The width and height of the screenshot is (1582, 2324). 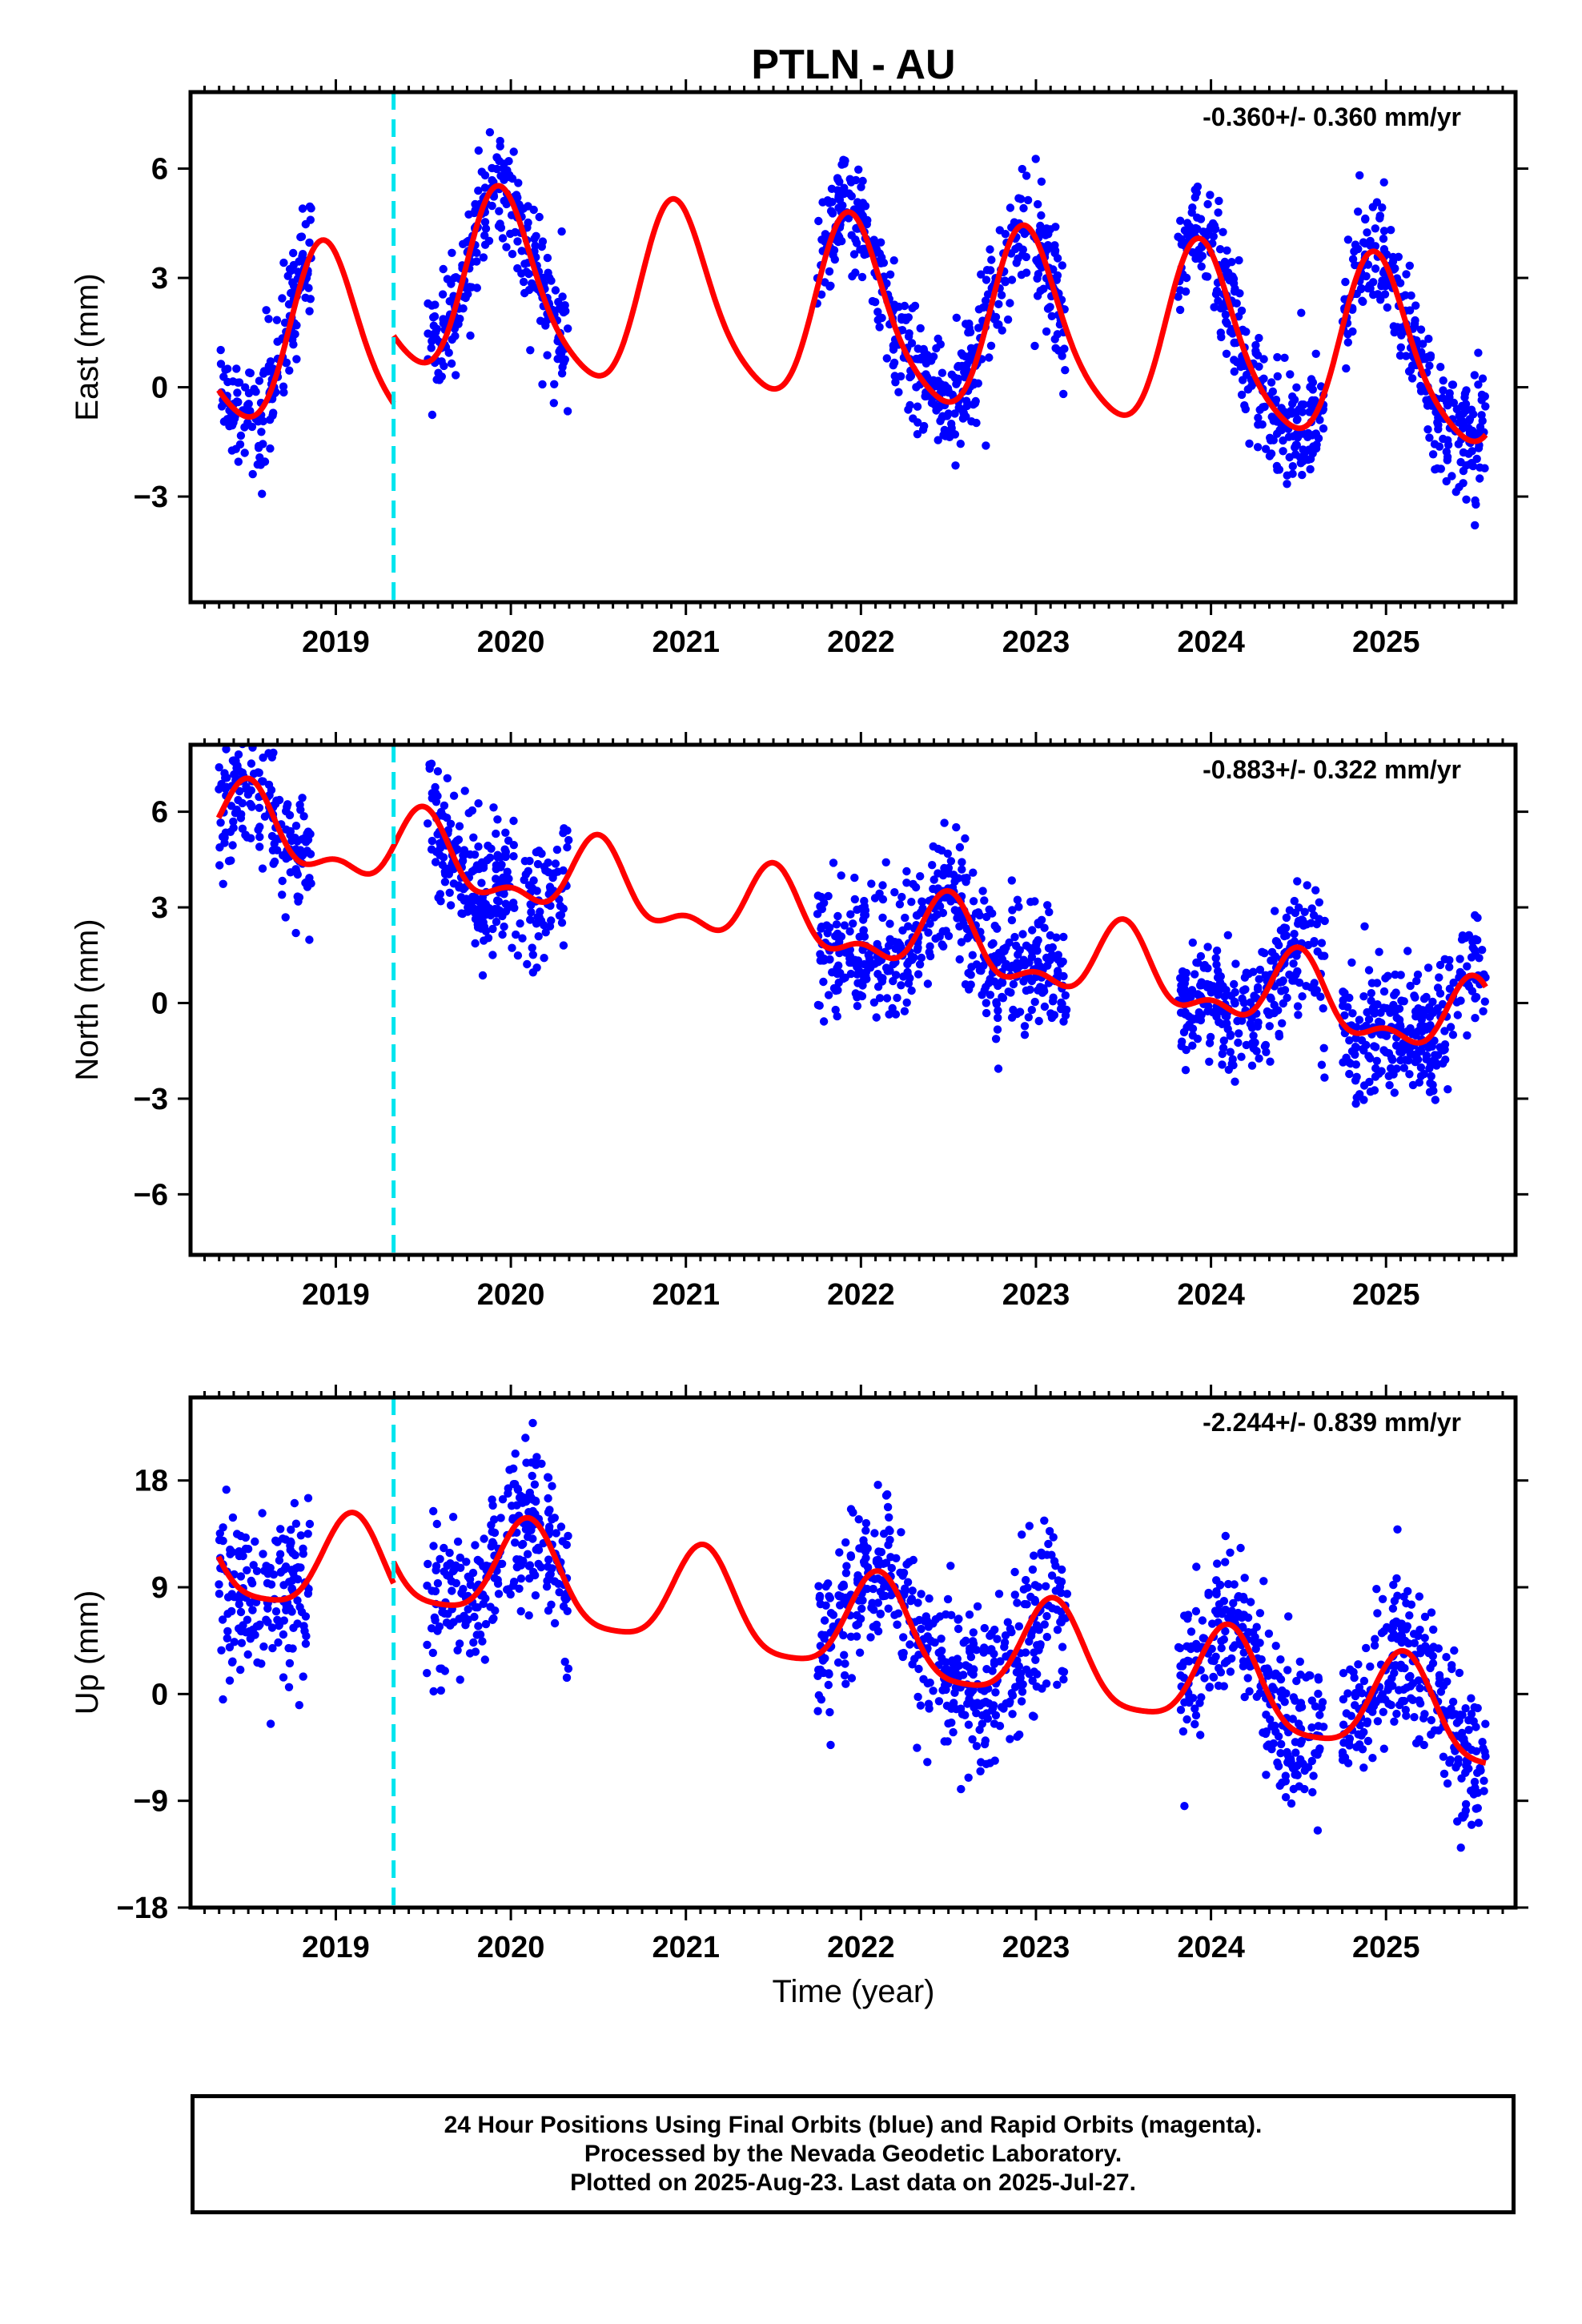 I want to click on north-x-tick-label: 2019, so click(x=336, y=1295).